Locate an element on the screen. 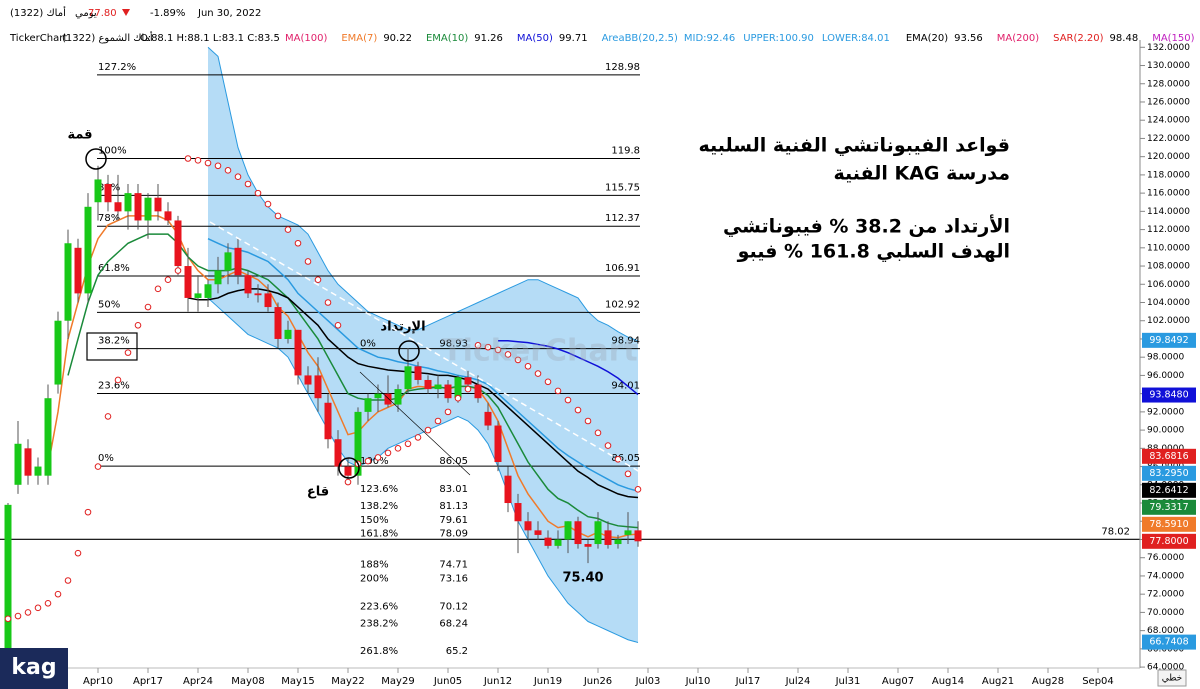 The image size is (1200, 689). legend-name: MA(200) is located at coordinates (1018, 38).